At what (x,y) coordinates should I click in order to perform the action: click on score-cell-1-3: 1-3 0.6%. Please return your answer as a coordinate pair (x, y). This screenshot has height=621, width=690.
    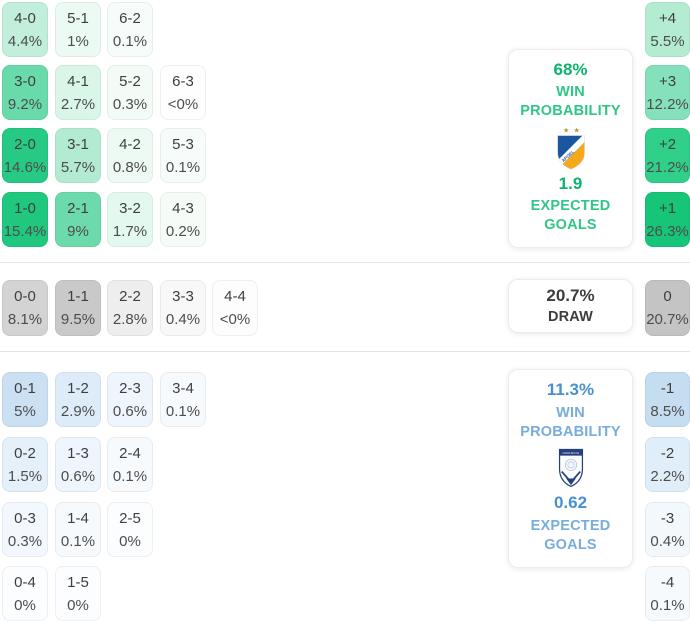
    Looking at the image, I should click on (78, 464).